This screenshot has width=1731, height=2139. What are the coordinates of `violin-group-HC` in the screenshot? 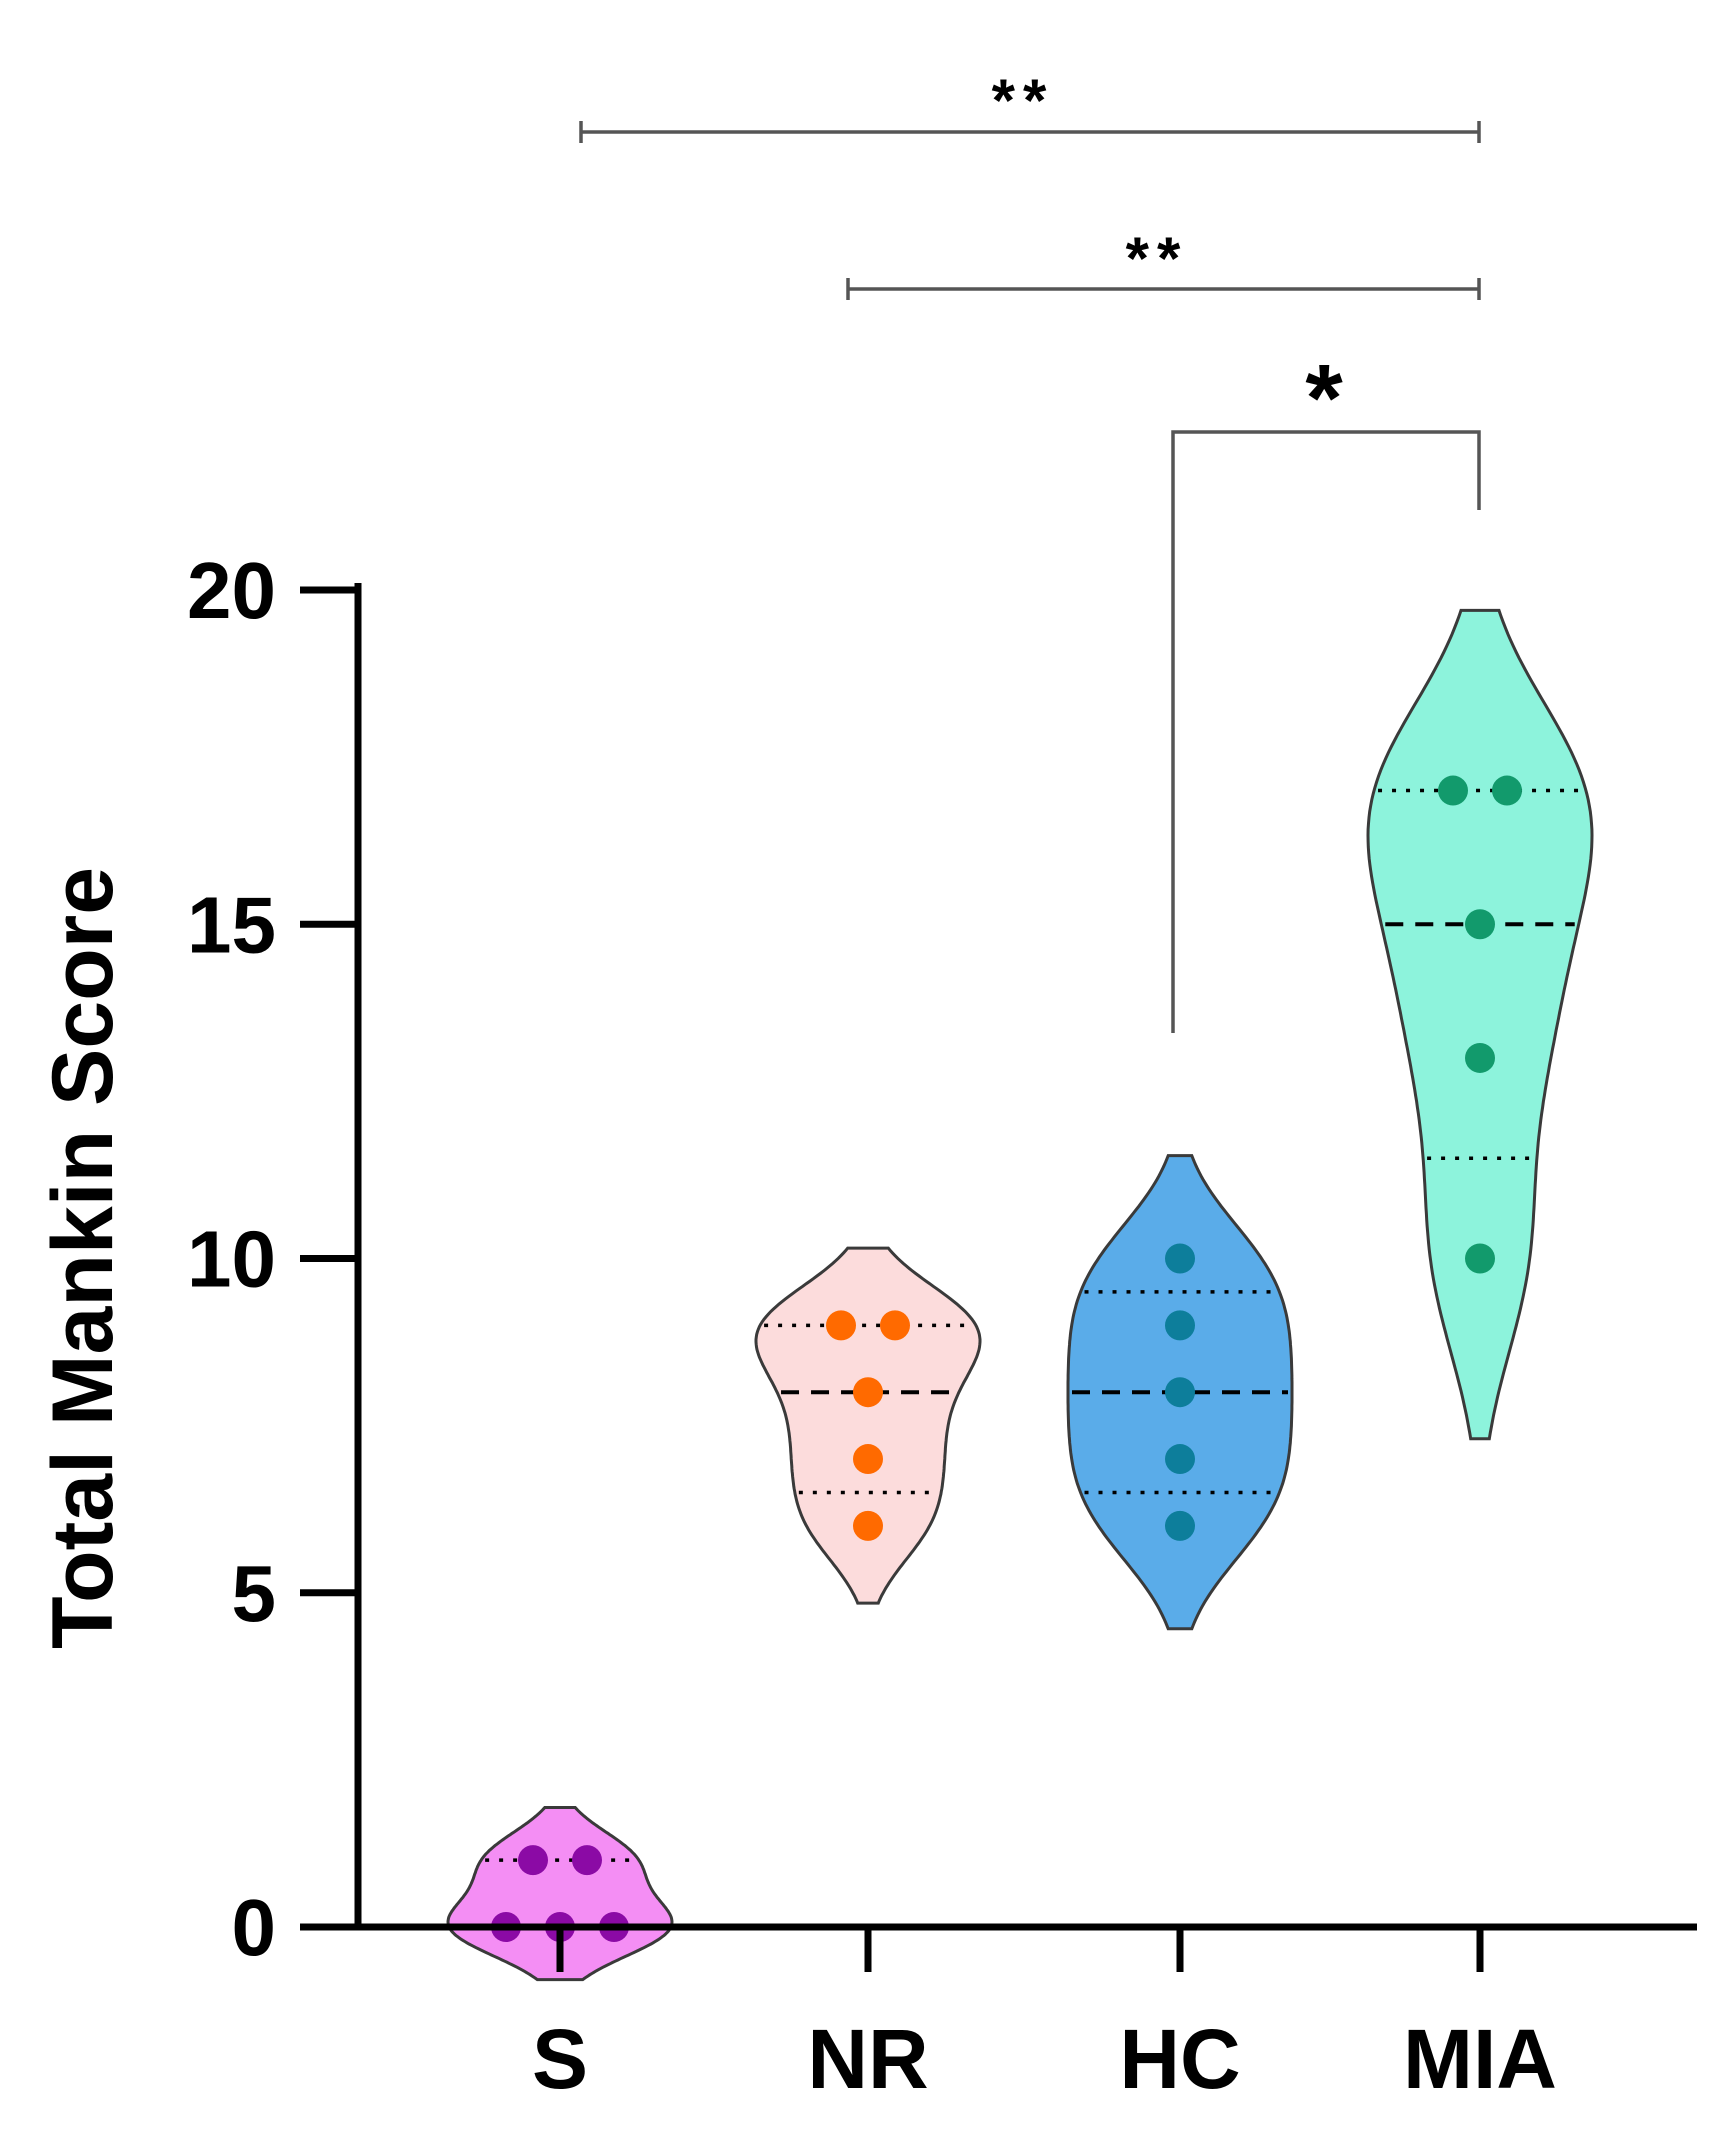 It's located at (1180, 1392).